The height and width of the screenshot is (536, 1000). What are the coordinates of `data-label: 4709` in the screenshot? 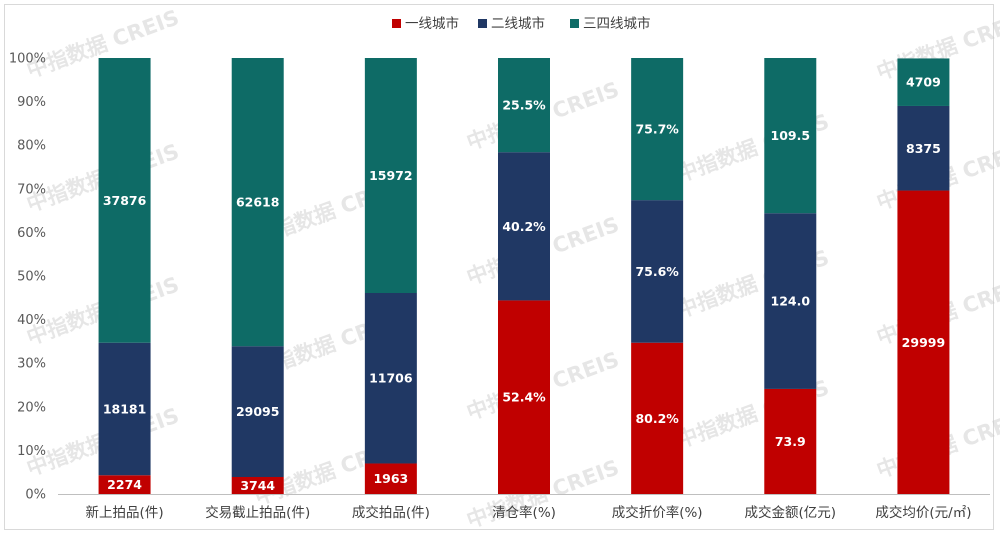 It's located at (923, 82).